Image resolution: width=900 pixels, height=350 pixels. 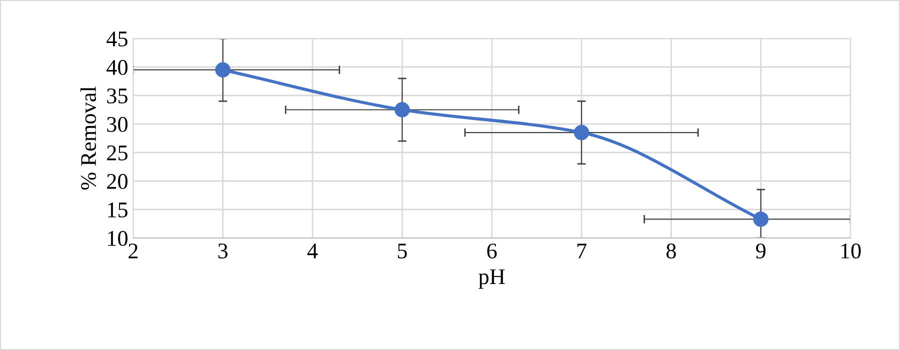 I want to click on y-tick-label: 15, so click(x=118, y=210).